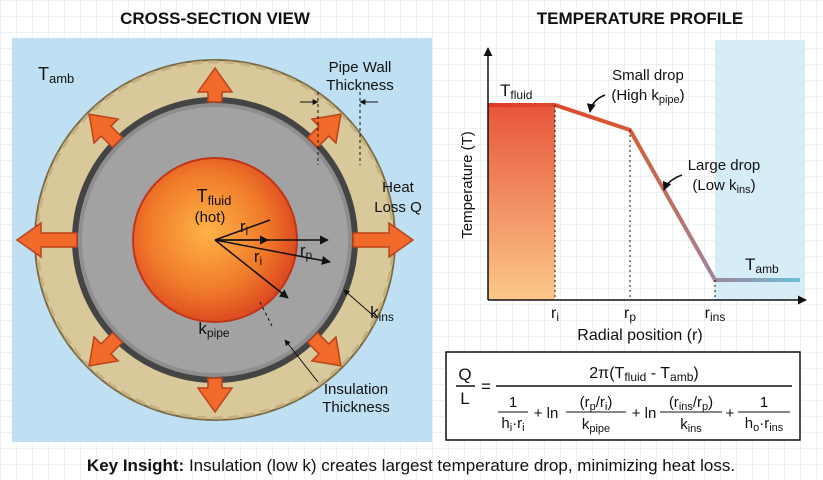  I want to click on text-part: - T, so click(658, 373).